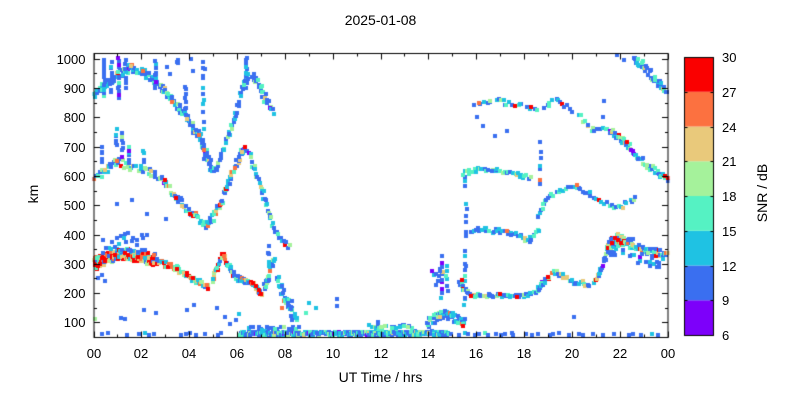  I want to click on colorbar-tick-label: 30, so click(729, 57).